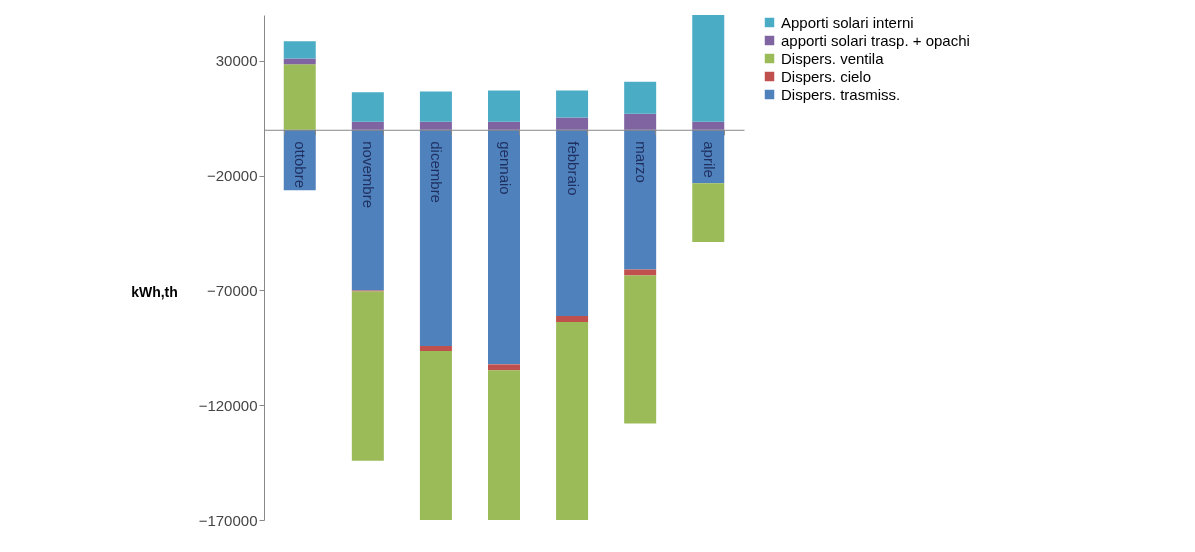 This screenshot has width=1195, height=552. I want to click on x-tick-label: aprile, so click(709, 159).